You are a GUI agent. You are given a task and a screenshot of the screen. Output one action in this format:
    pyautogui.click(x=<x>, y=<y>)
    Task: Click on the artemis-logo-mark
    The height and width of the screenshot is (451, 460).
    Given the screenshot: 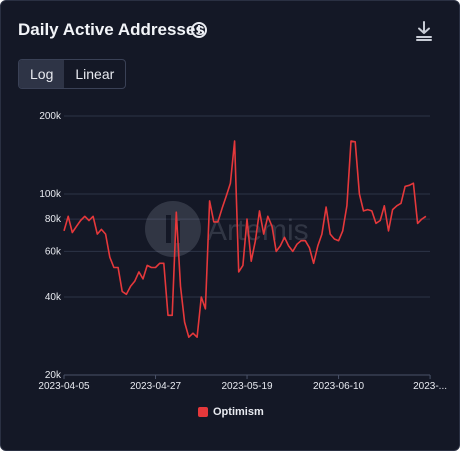 What is the action you would take?
    pyautogui.click(x=168, y=229)
    